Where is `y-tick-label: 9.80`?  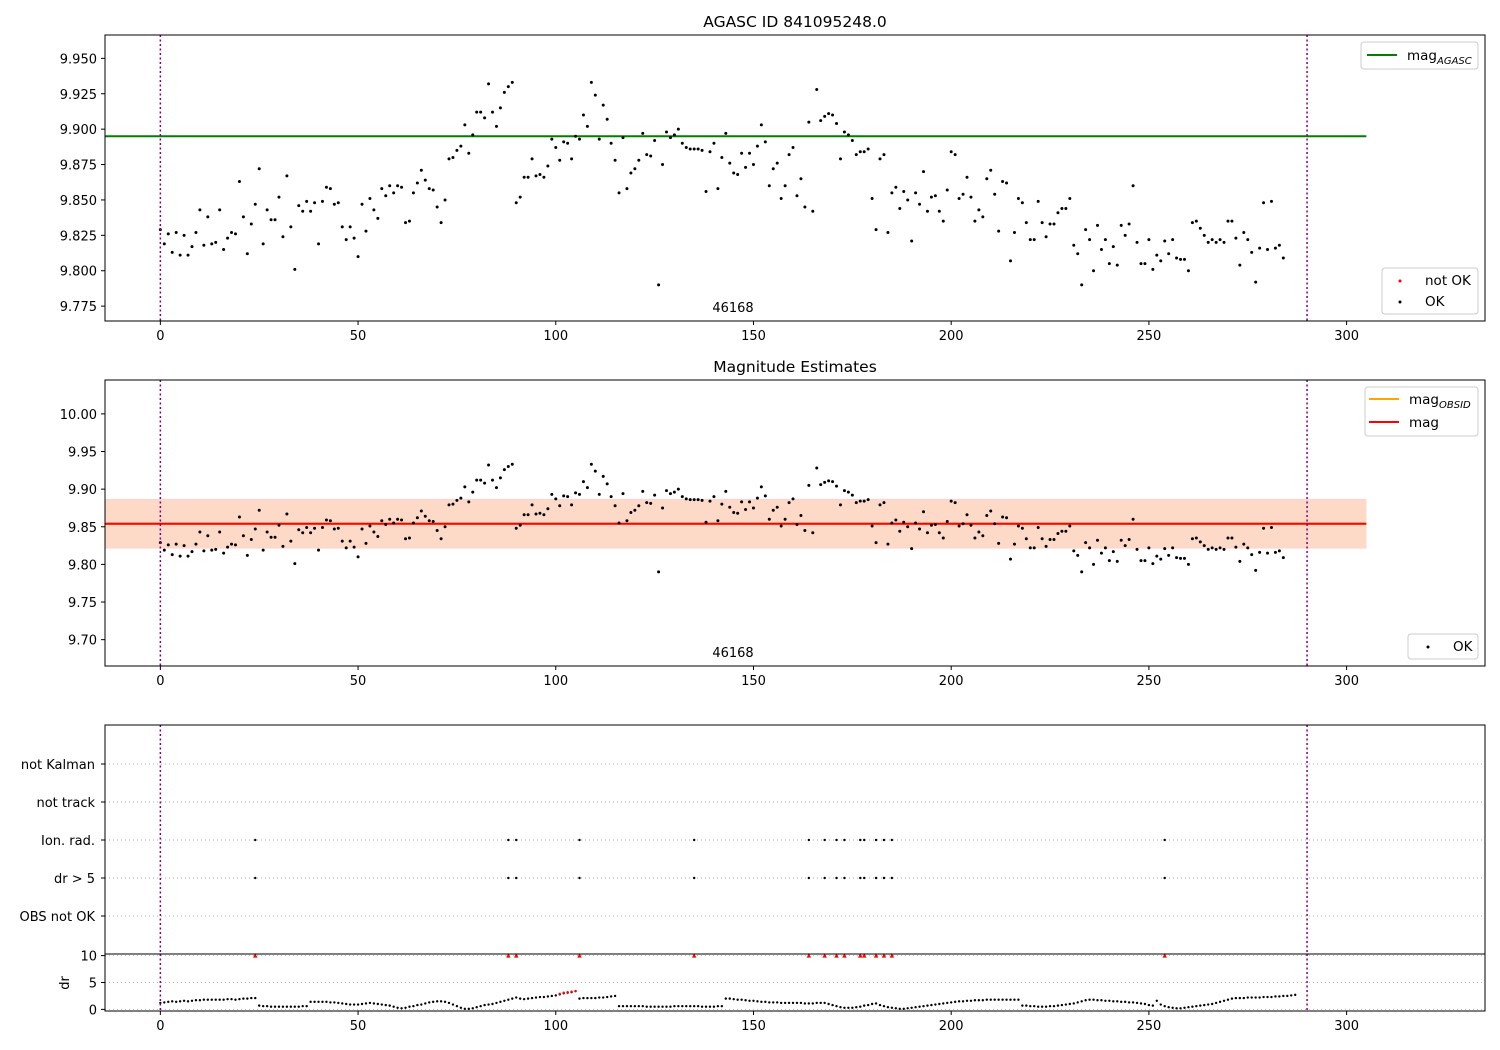
y-tick-label: 9.80 is located at coordinates (82, 565).